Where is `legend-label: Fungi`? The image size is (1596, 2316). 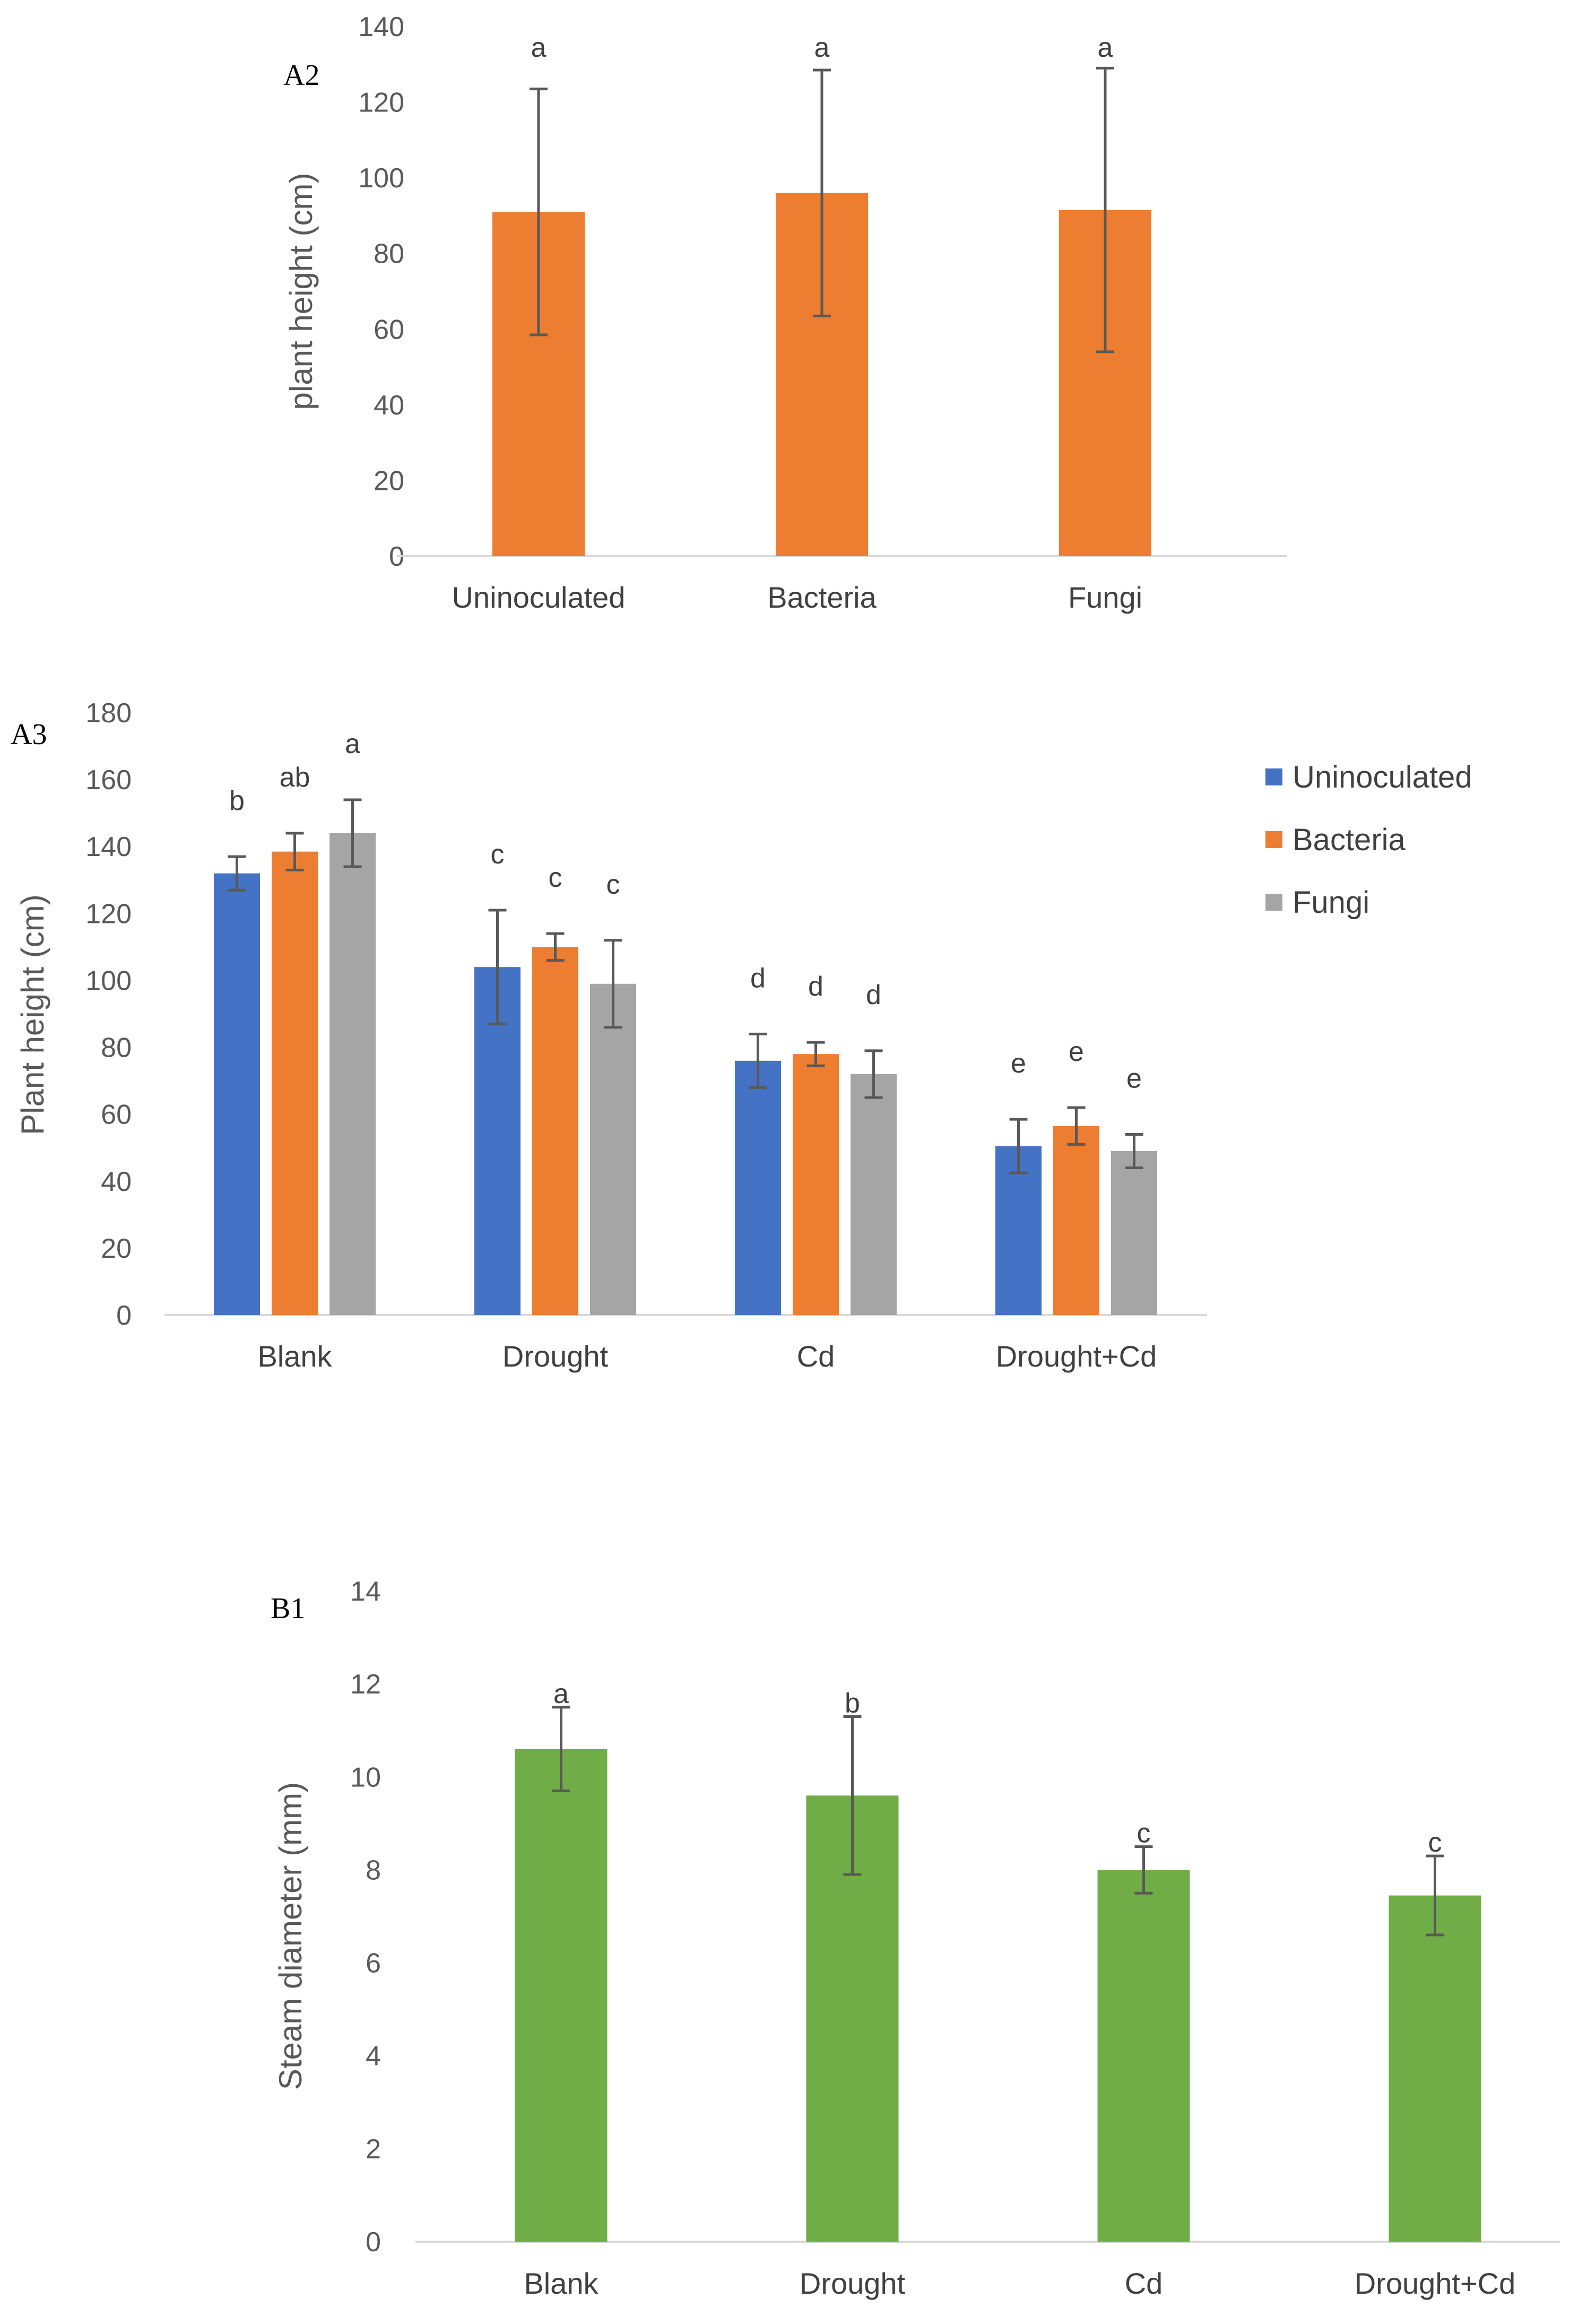
legend-label: Fungi is located at coordinates (1331, 902).